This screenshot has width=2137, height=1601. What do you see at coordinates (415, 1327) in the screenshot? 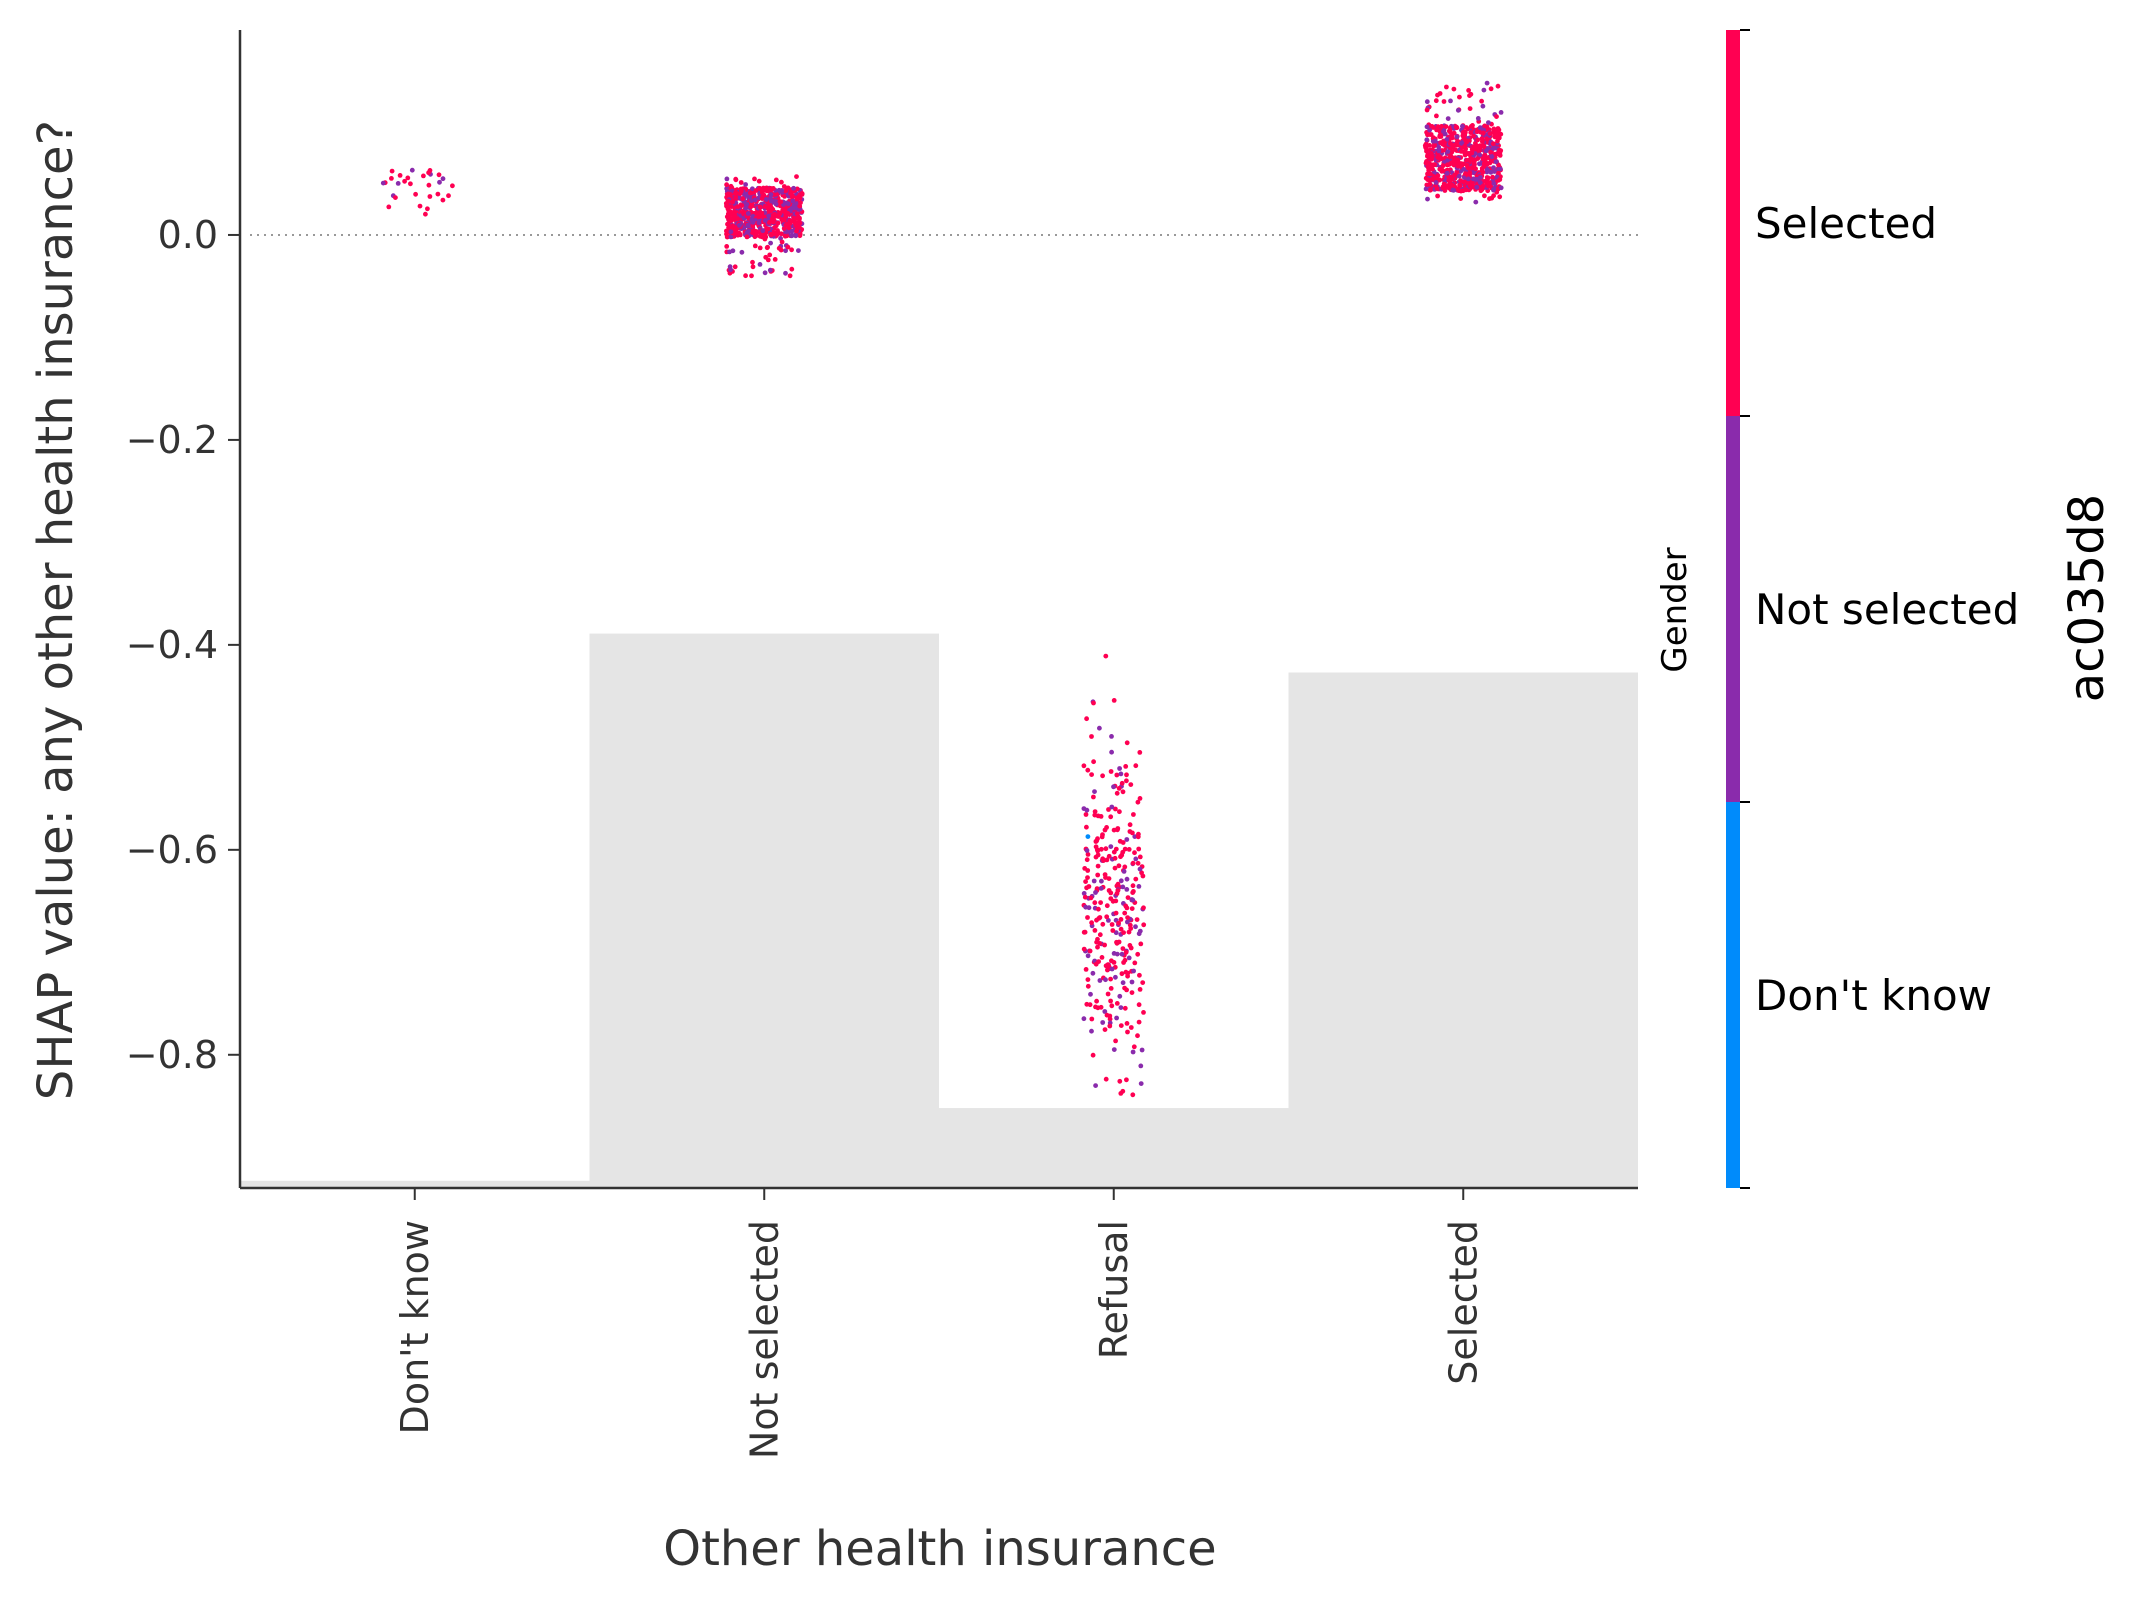
I see `x-tick-label: Don't know` at bounding box center [415, 1327].